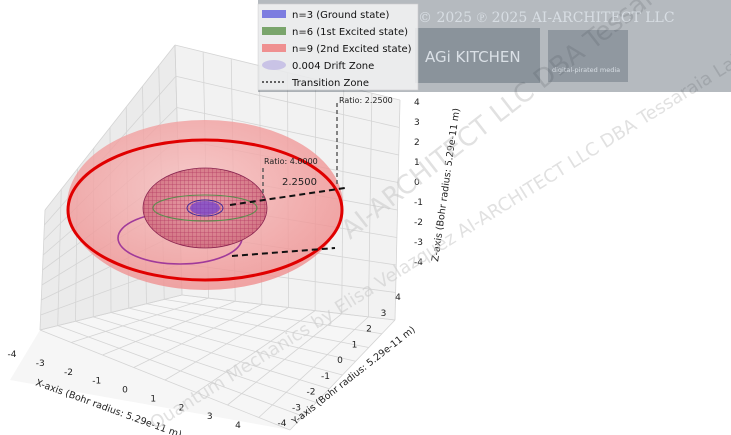 This screenshot has height=435, width=731. Describe the element at coordinates (274, 31) in the screenshot. I see `legend-swatch-n6` at that location.